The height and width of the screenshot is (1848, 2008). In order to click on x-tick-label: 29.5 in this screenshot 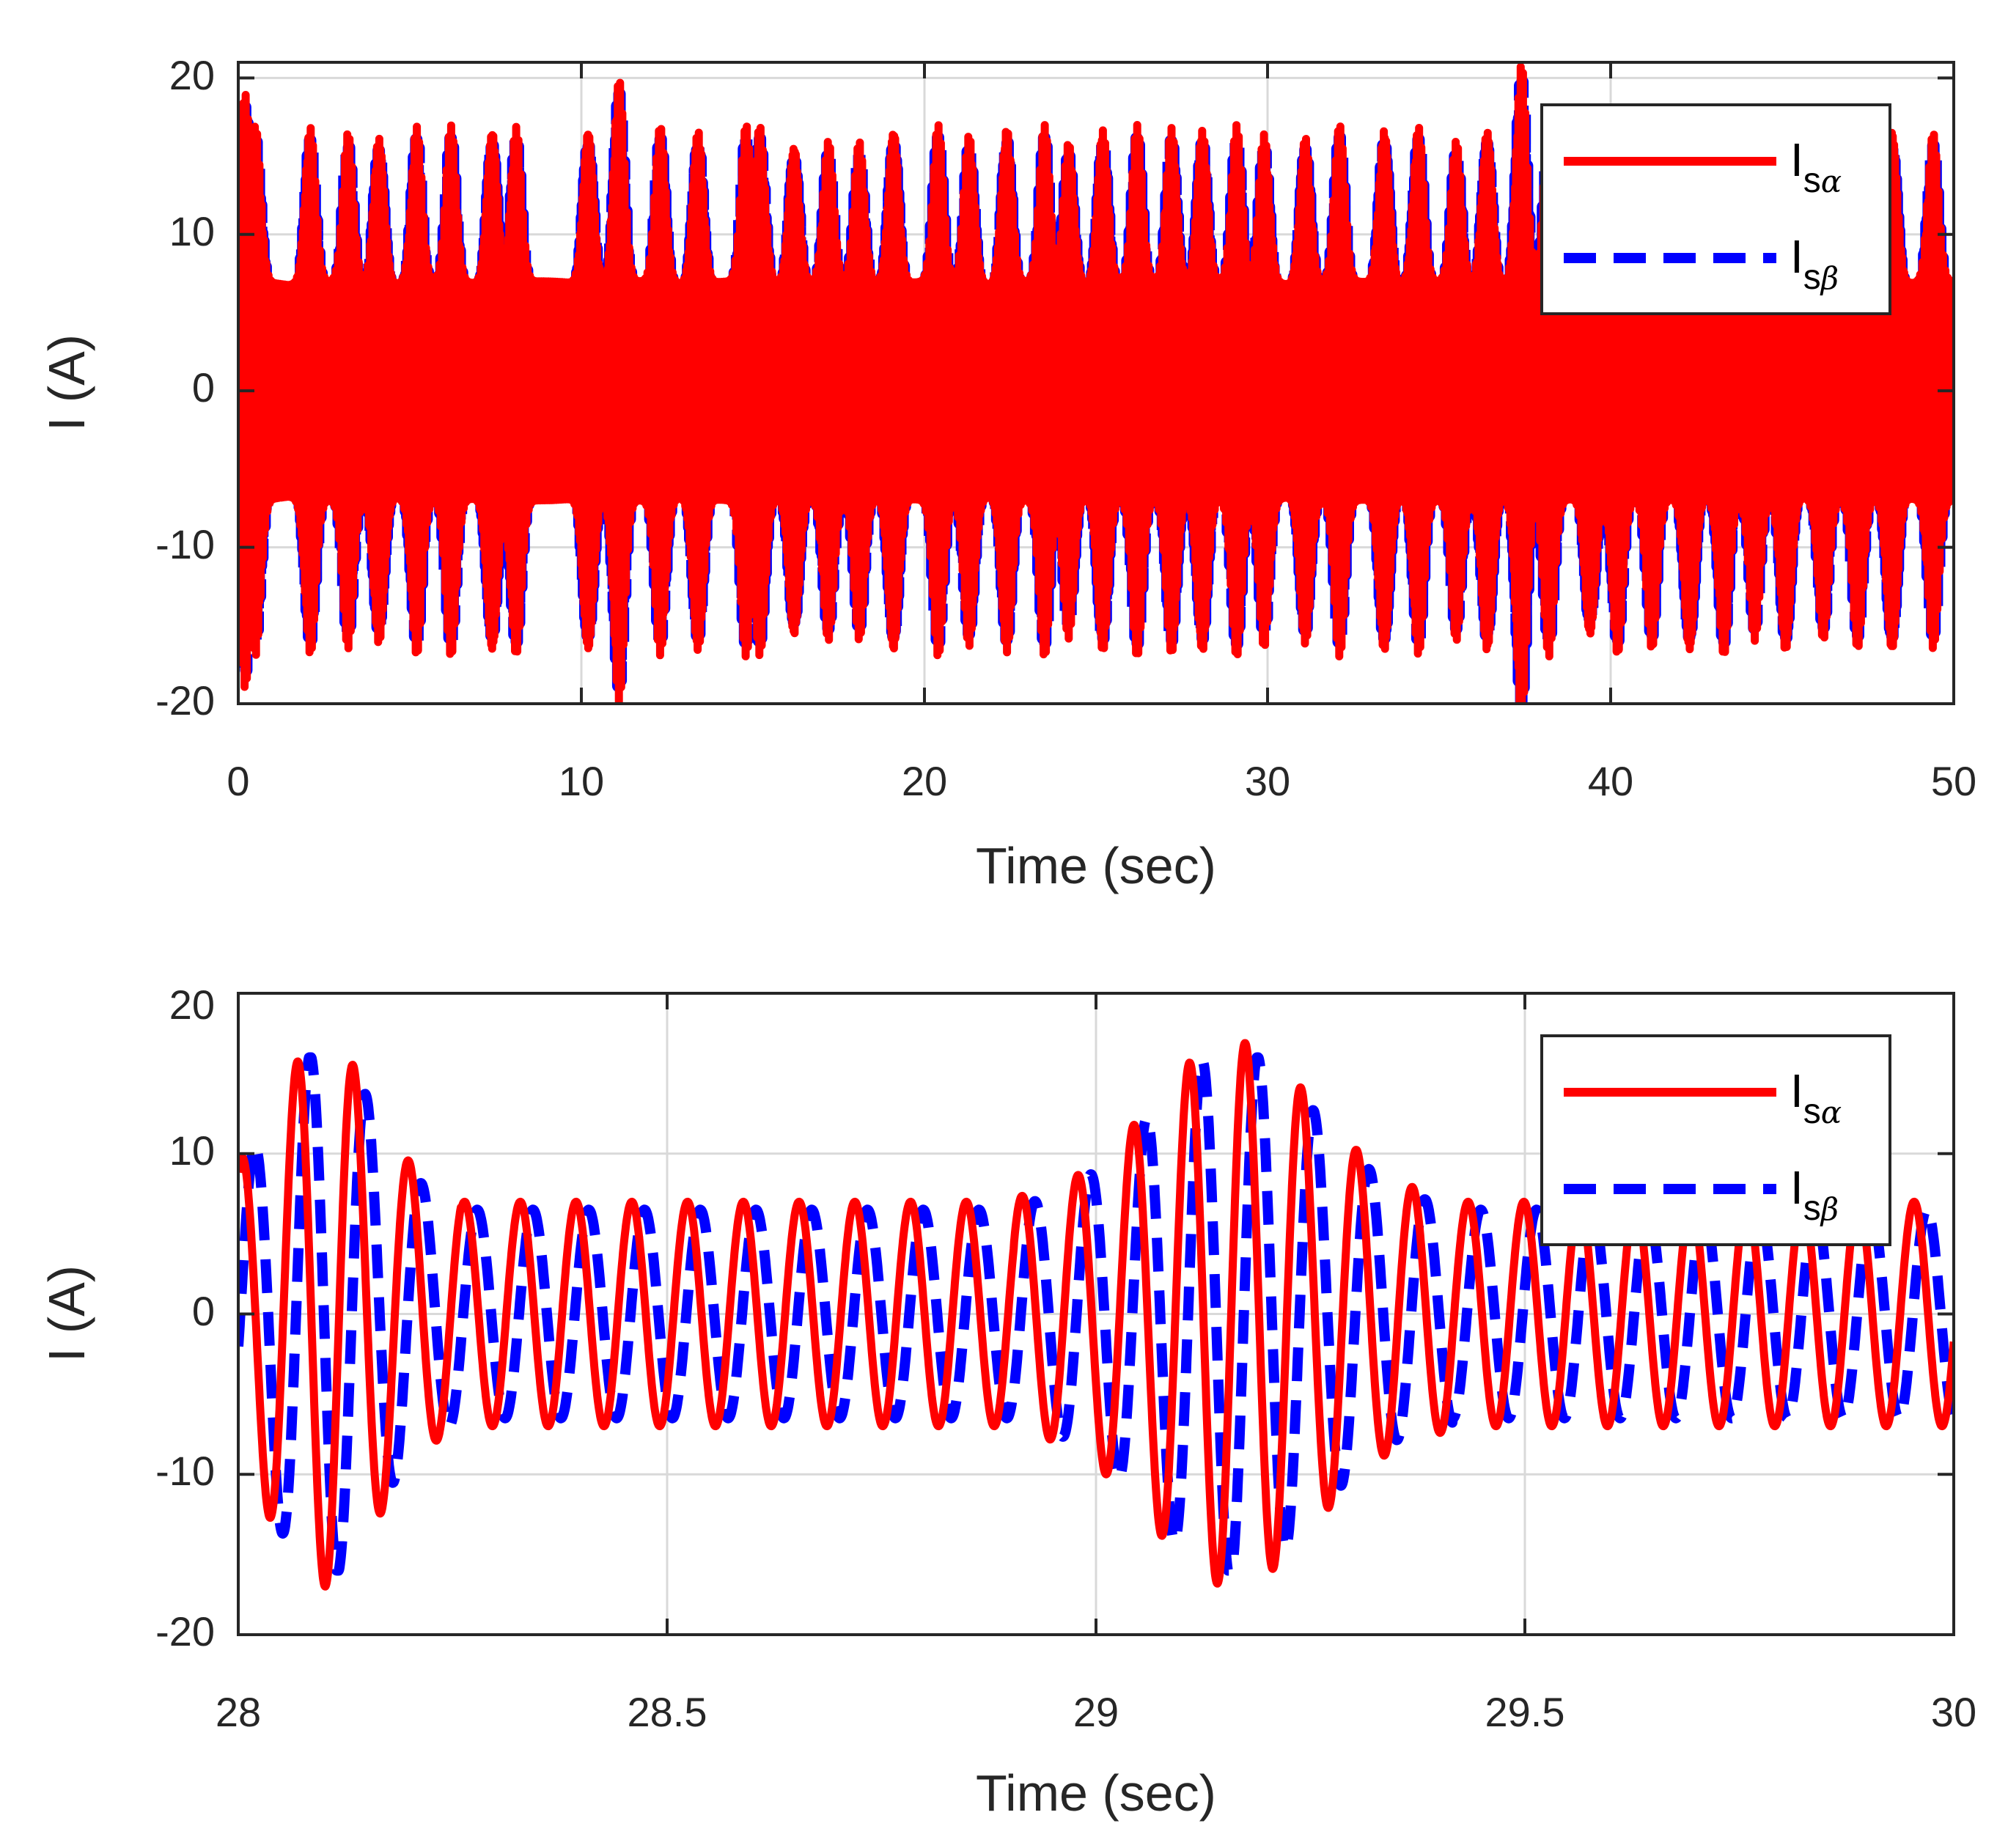, I will do `click(1525, 1712)`.